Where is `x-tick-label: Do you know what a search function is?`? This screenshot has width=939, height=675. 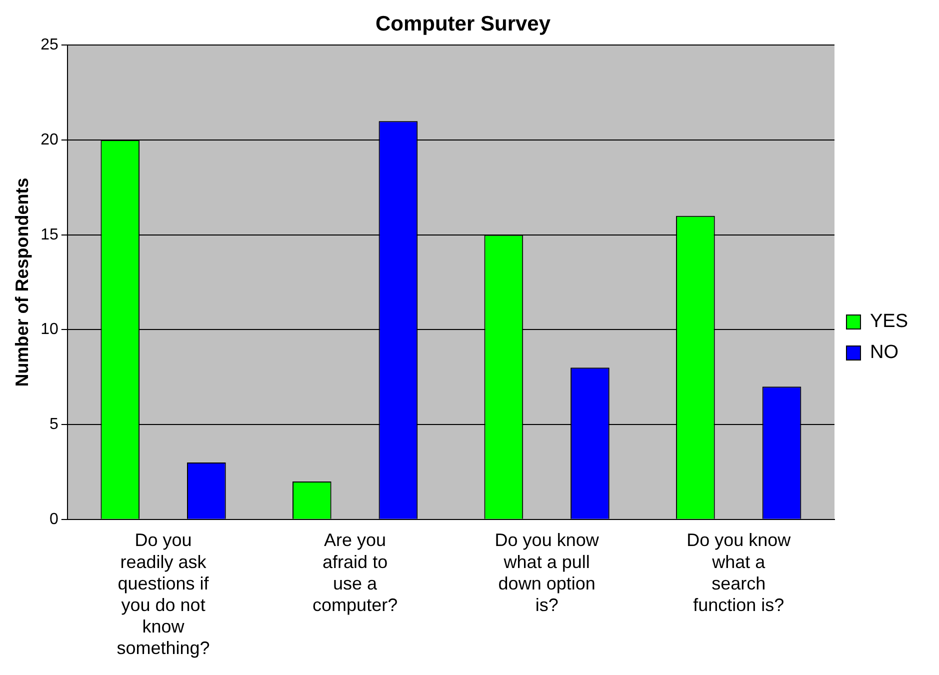 x-tick-label: Do you know what a search function is? is located at coordinates (739, 572).